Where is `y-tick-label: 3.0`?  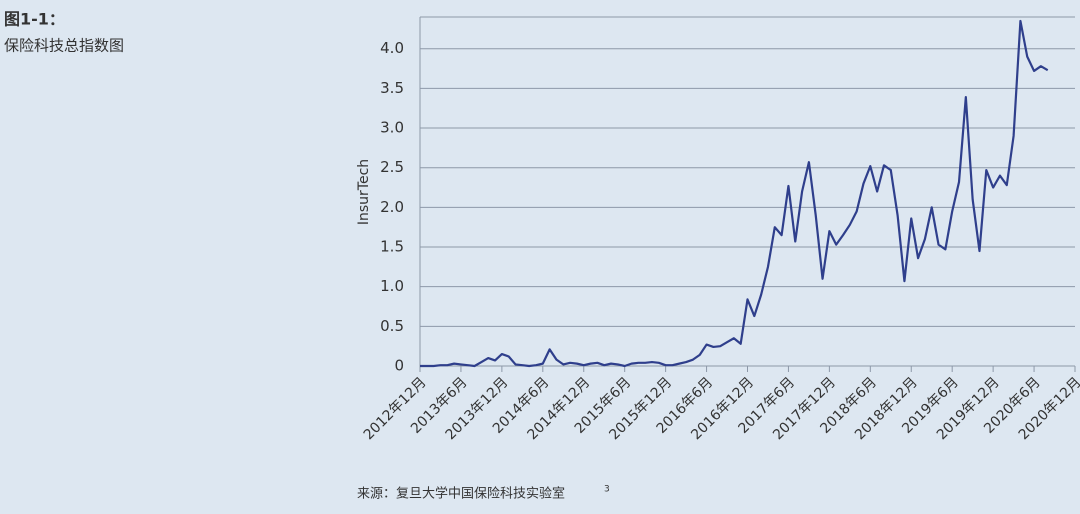 y-tick-label: 3.0 is located at coordinates (392, 128).